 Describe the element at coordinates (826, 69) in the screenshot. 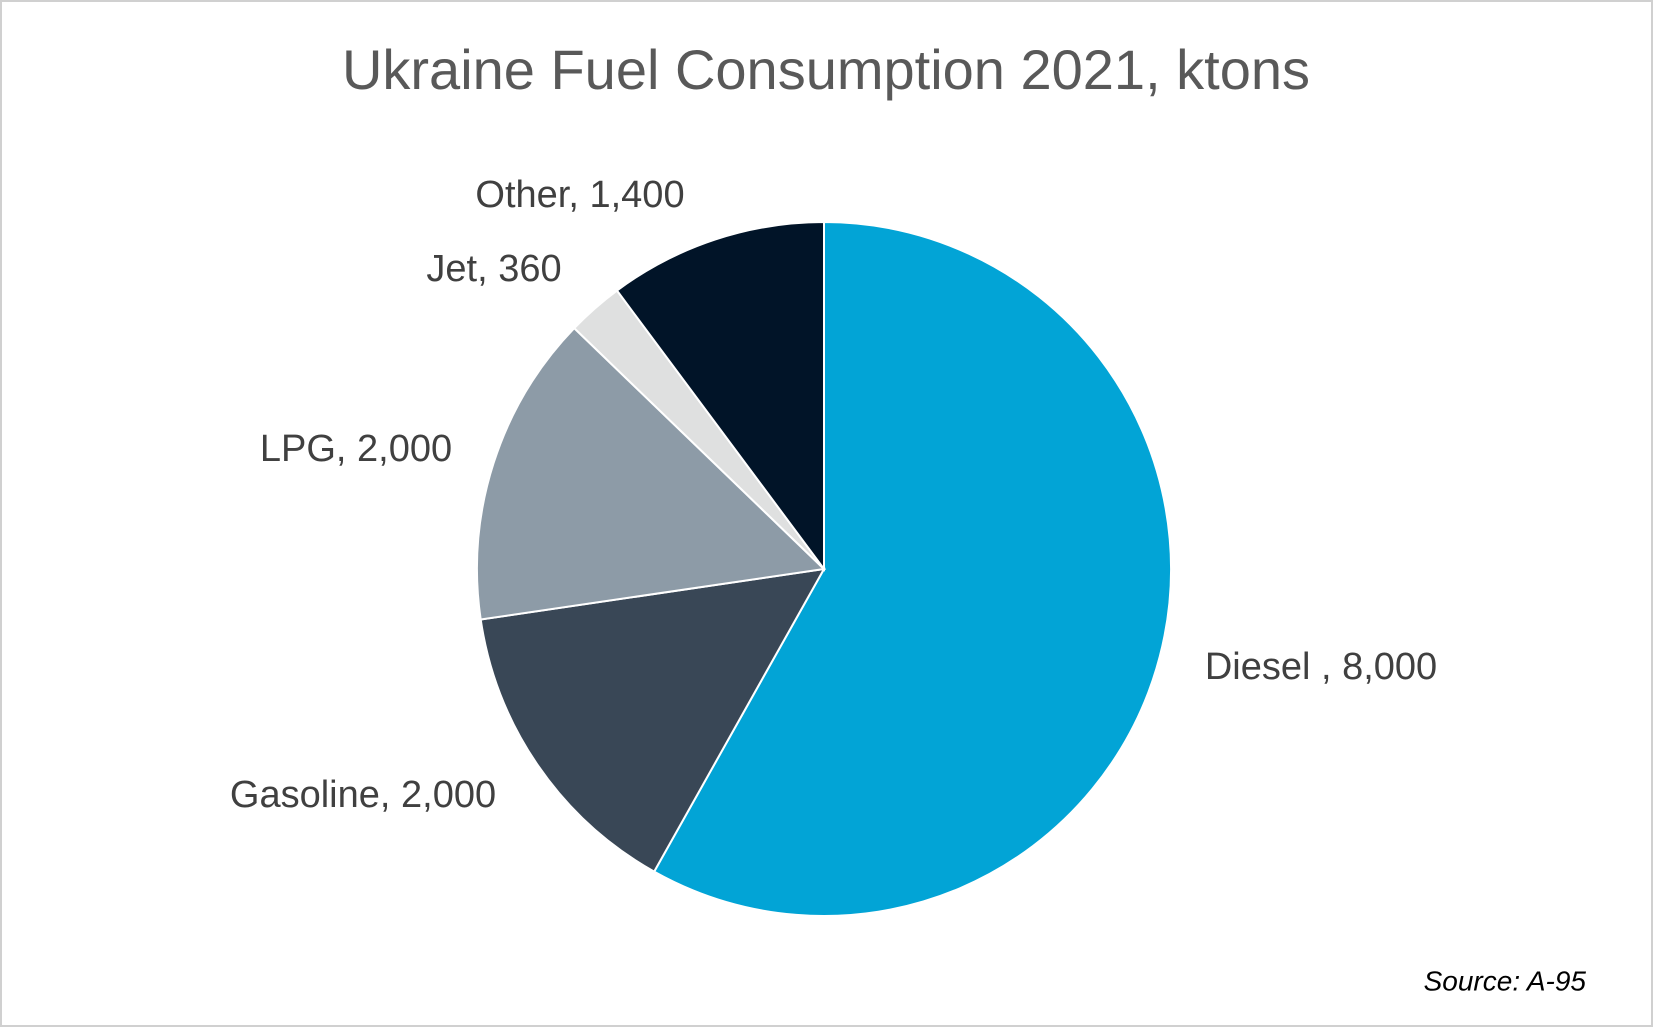

I see `chart-title: Ukraine Fuel Consumption 2021, ktons` at that location.